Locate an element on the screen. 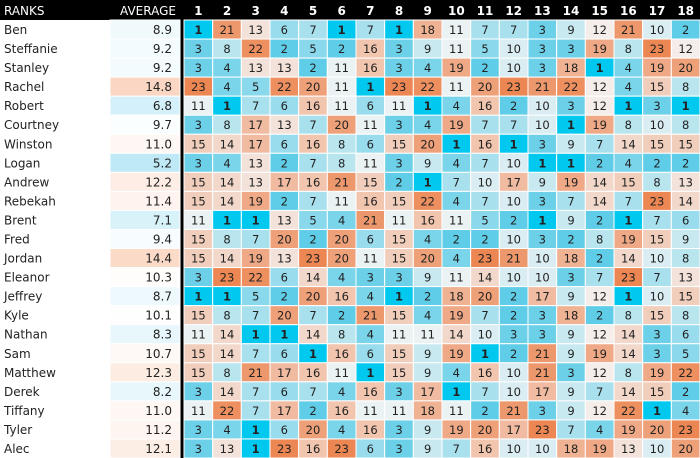  row-name: Nathan is located at coordinates (26, 335).